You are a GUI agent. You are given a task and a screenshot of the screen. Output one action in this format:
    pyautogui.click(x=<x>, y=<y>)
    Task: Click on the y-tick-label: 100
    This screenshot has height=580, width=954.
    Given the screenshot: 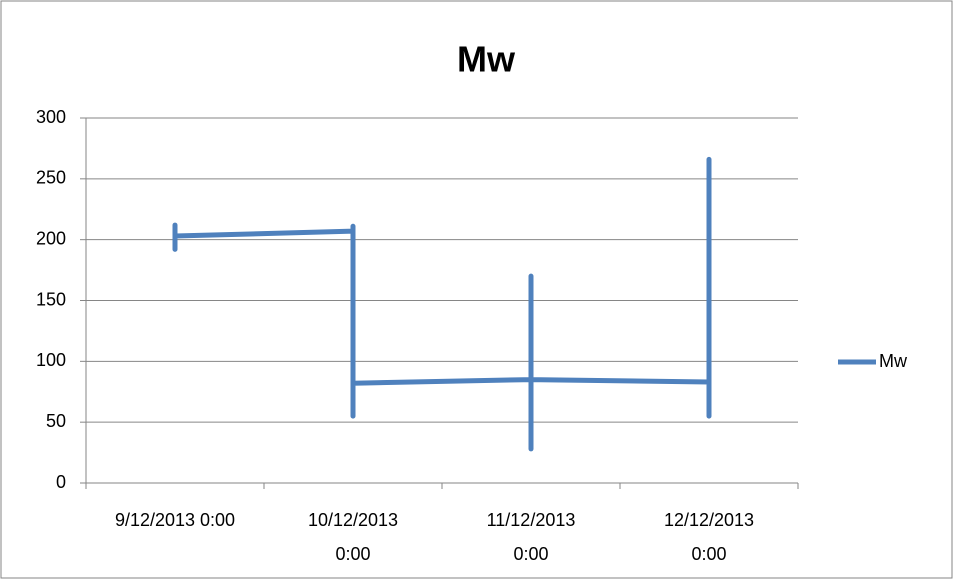 What is the action you would take?
    pyautogui.click(x=51, y=360)
    